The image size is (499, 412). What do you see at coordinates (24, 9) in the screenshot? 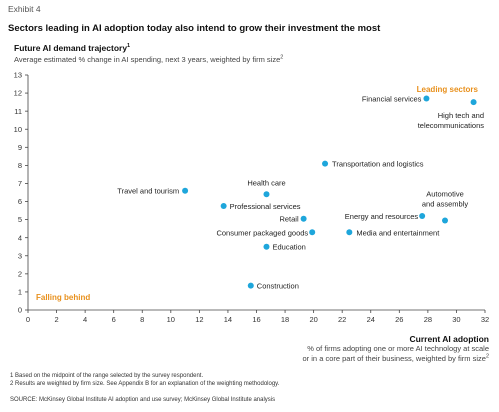
I see `exhibit-label: Exhibit 4` at bounding box center [24, 9].